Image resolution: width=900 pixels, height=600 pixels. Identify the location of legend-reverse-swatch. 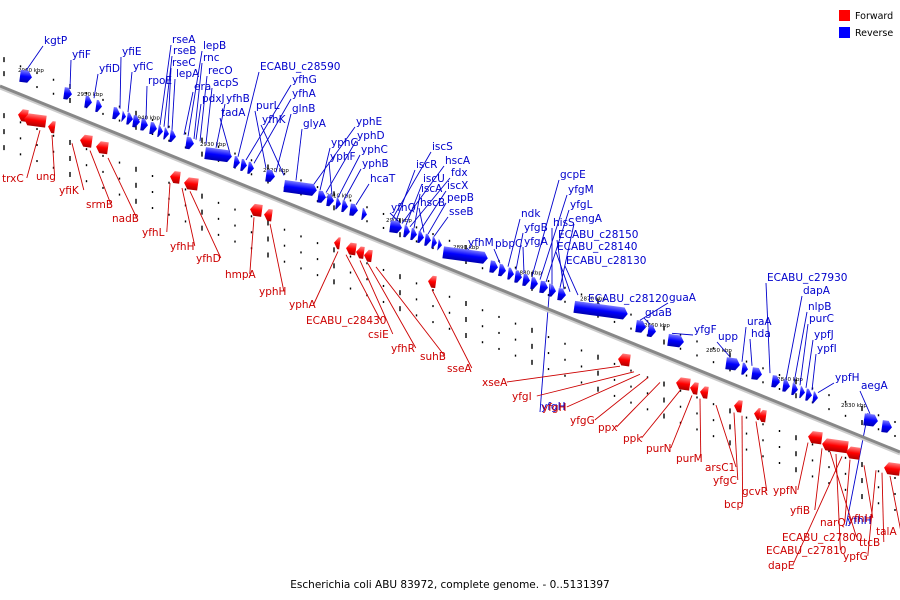
(844, 32).